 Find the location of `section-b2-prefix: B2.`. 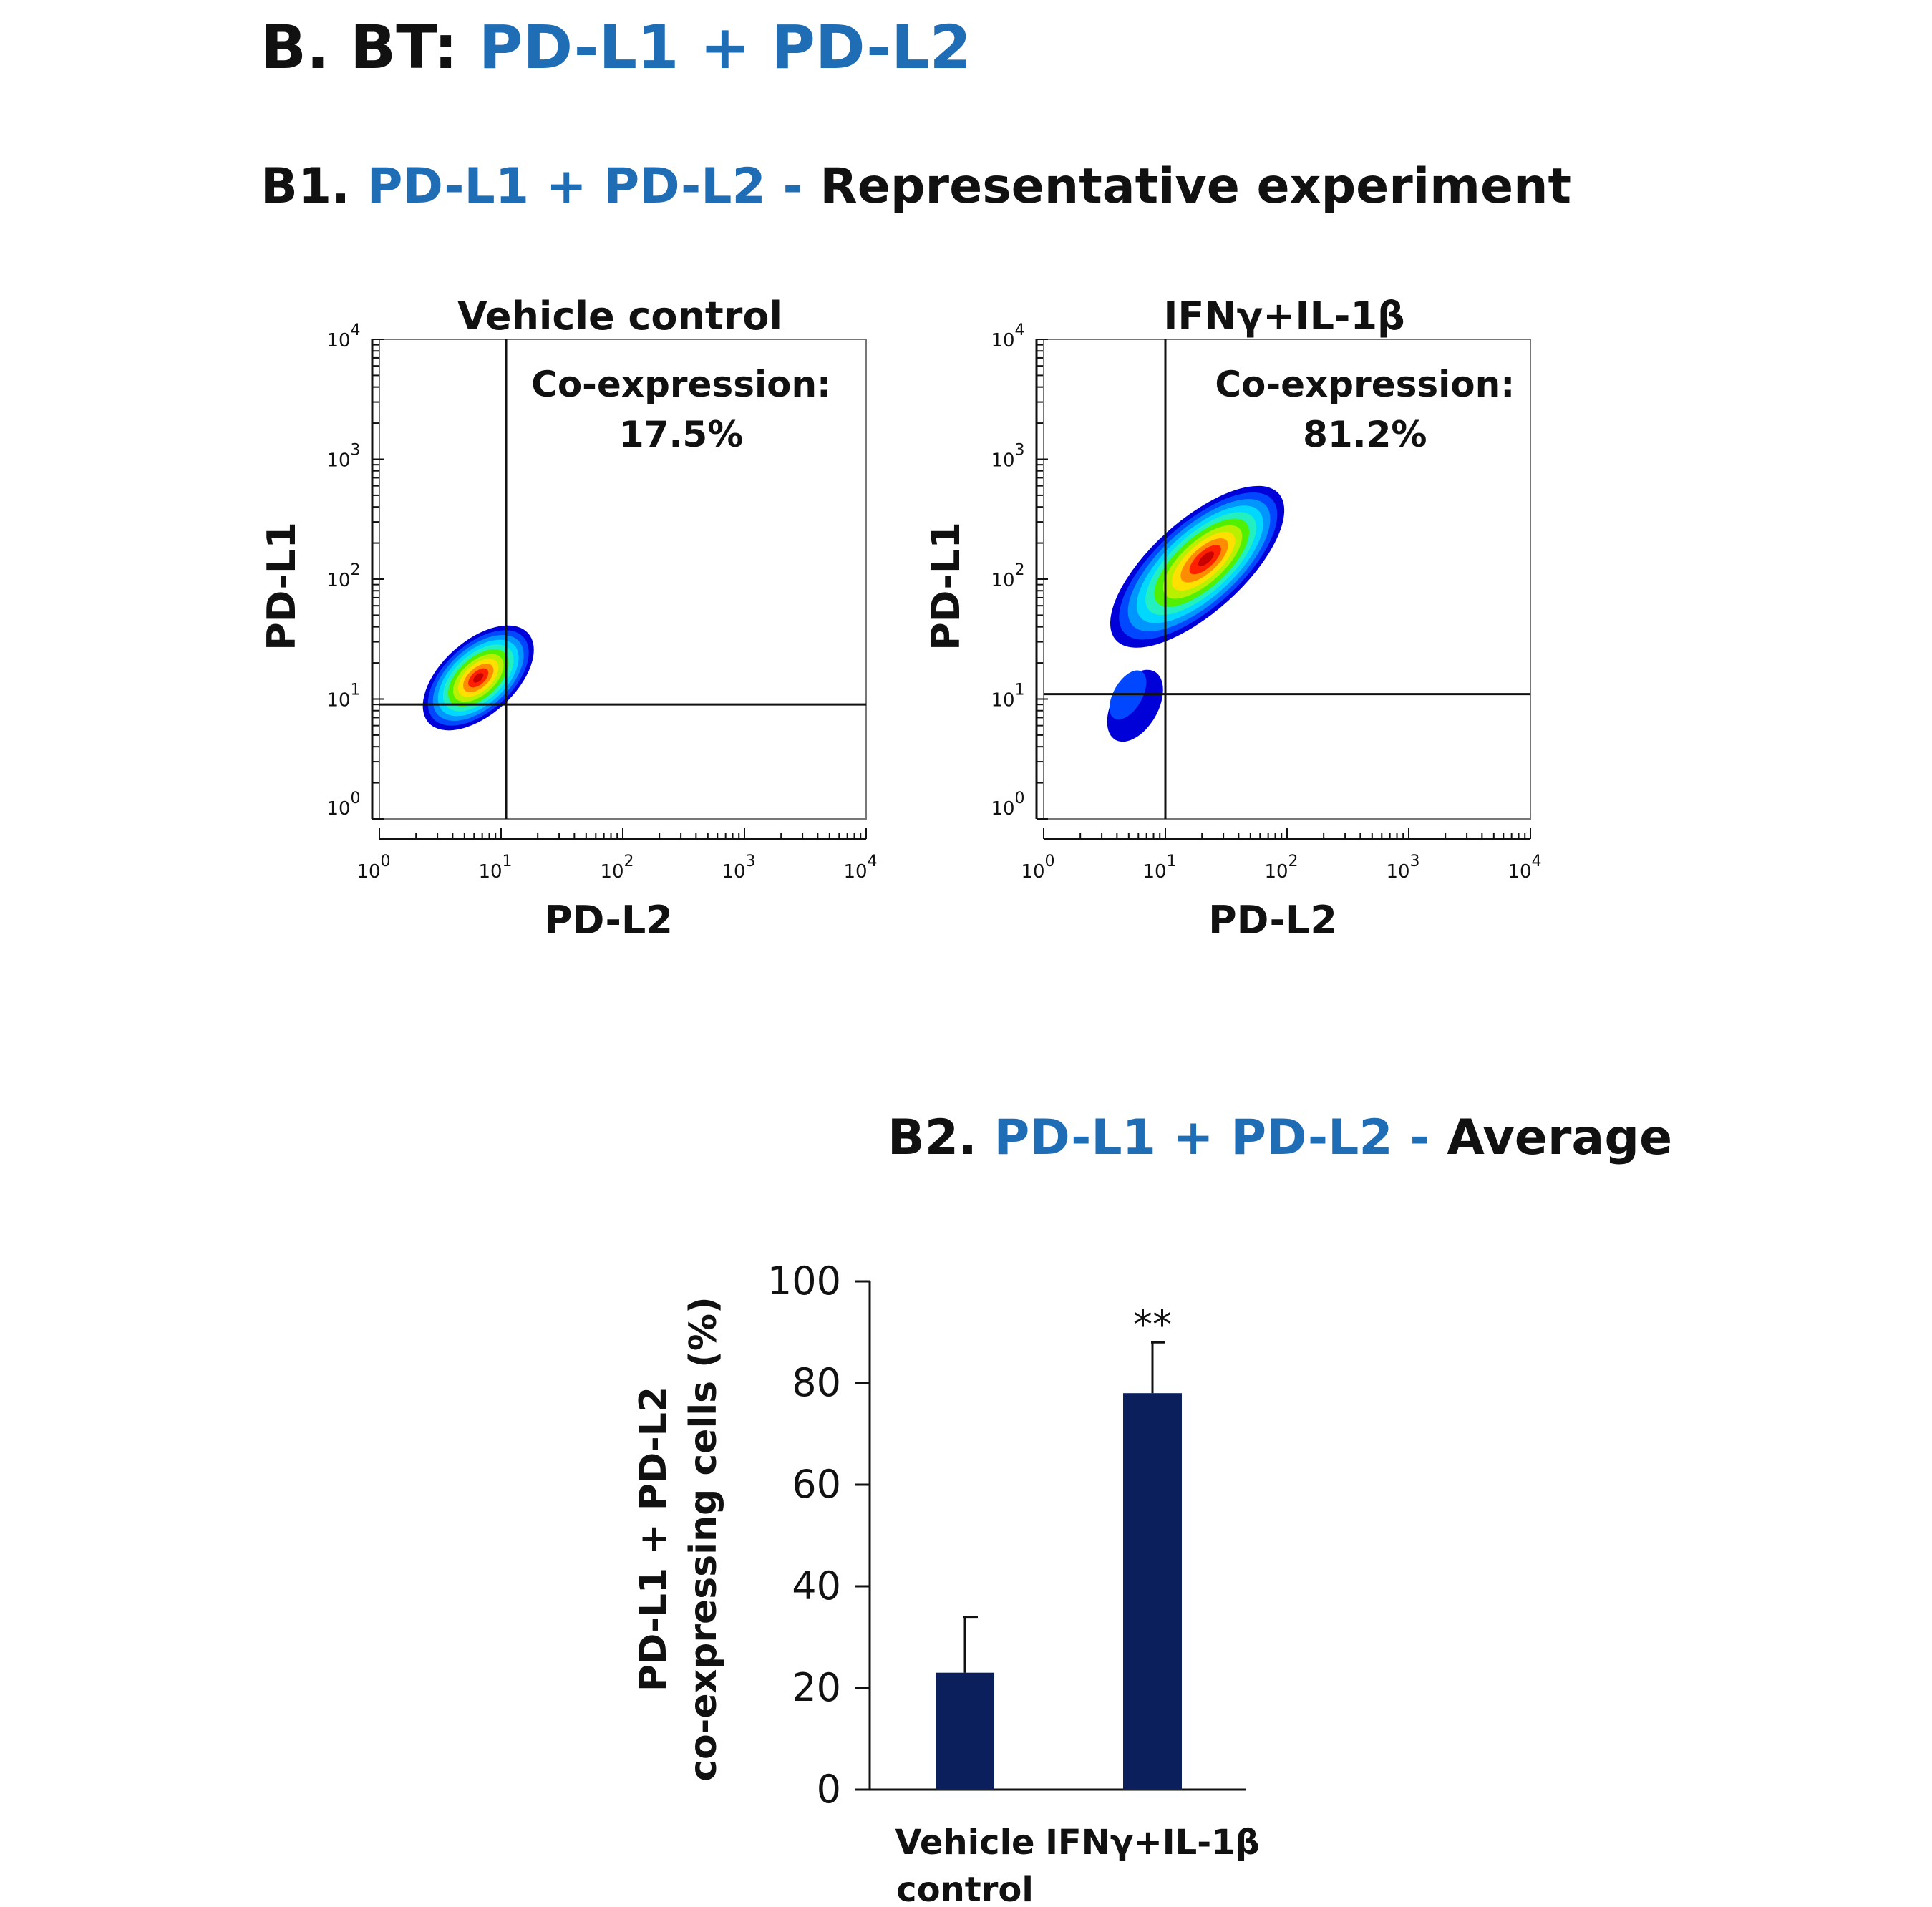

section-b2-prefix: B2. is located at coordinates (941, 1138).